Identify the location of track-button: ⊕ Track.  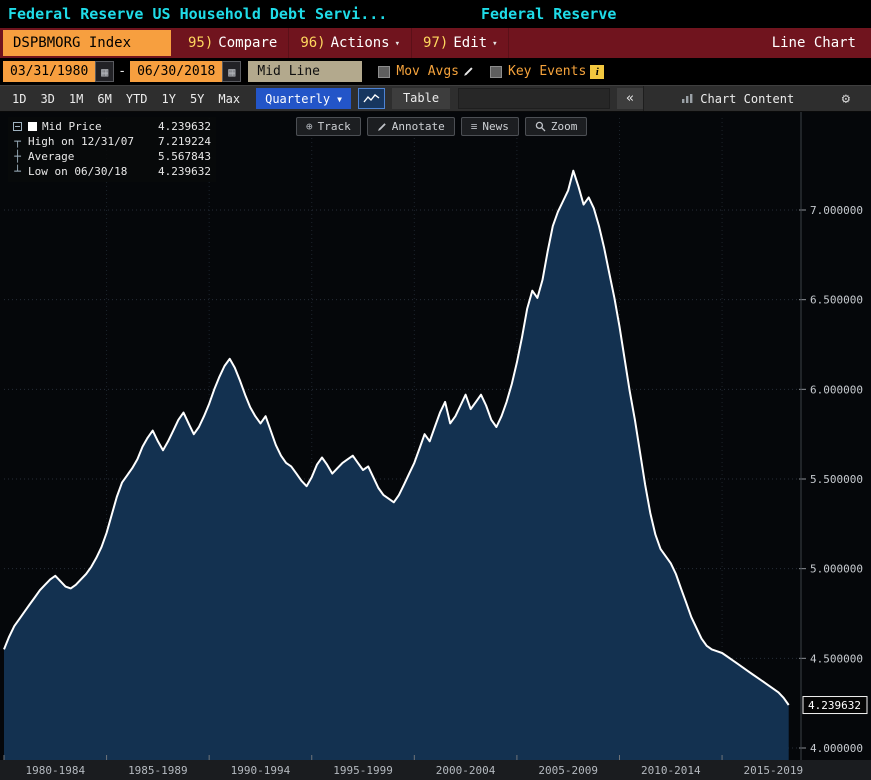
(328, 126).